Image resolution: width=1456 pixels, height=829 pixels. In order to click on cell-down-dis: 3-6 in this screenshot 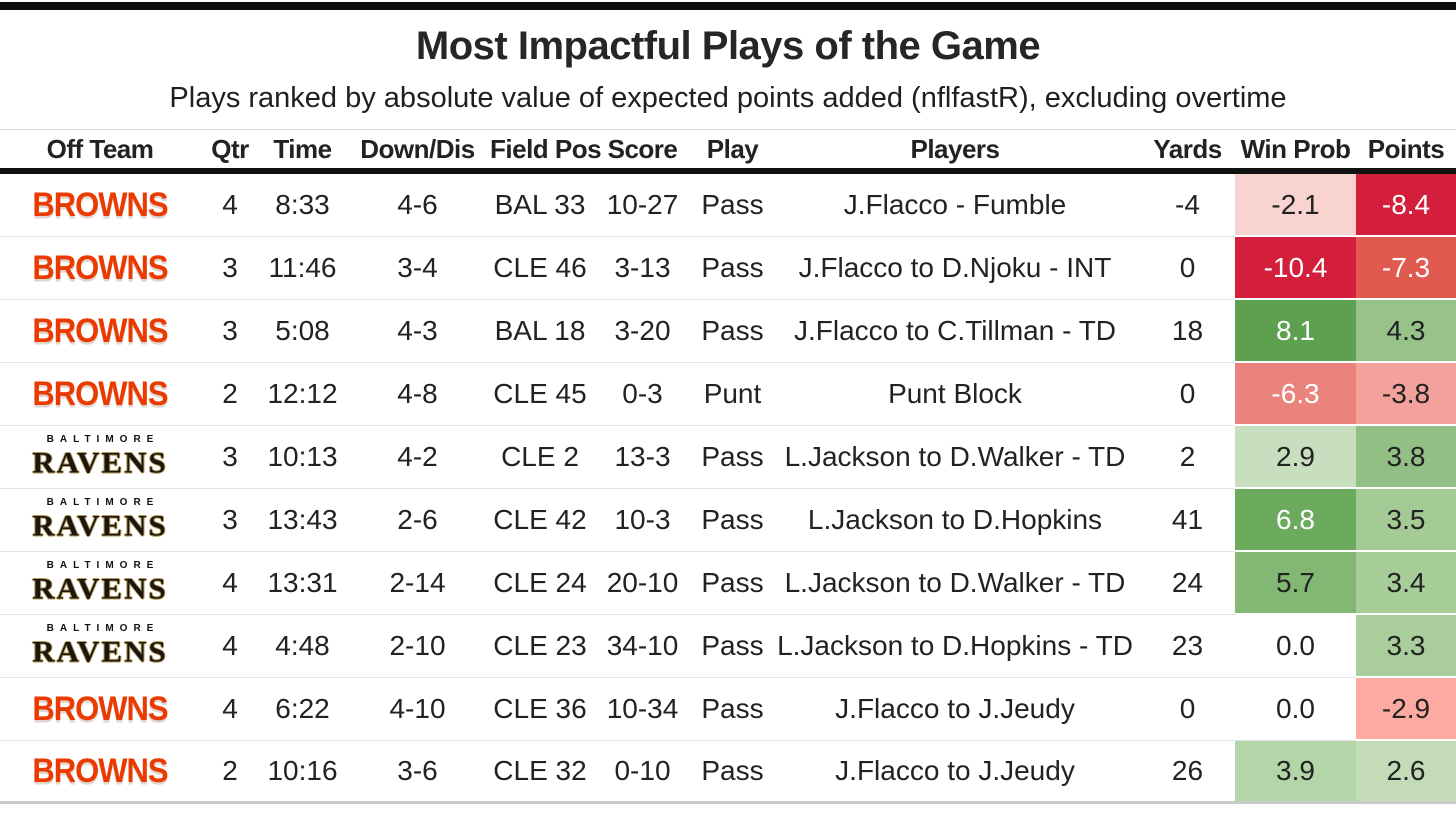, I will do `click(417, 772)`.